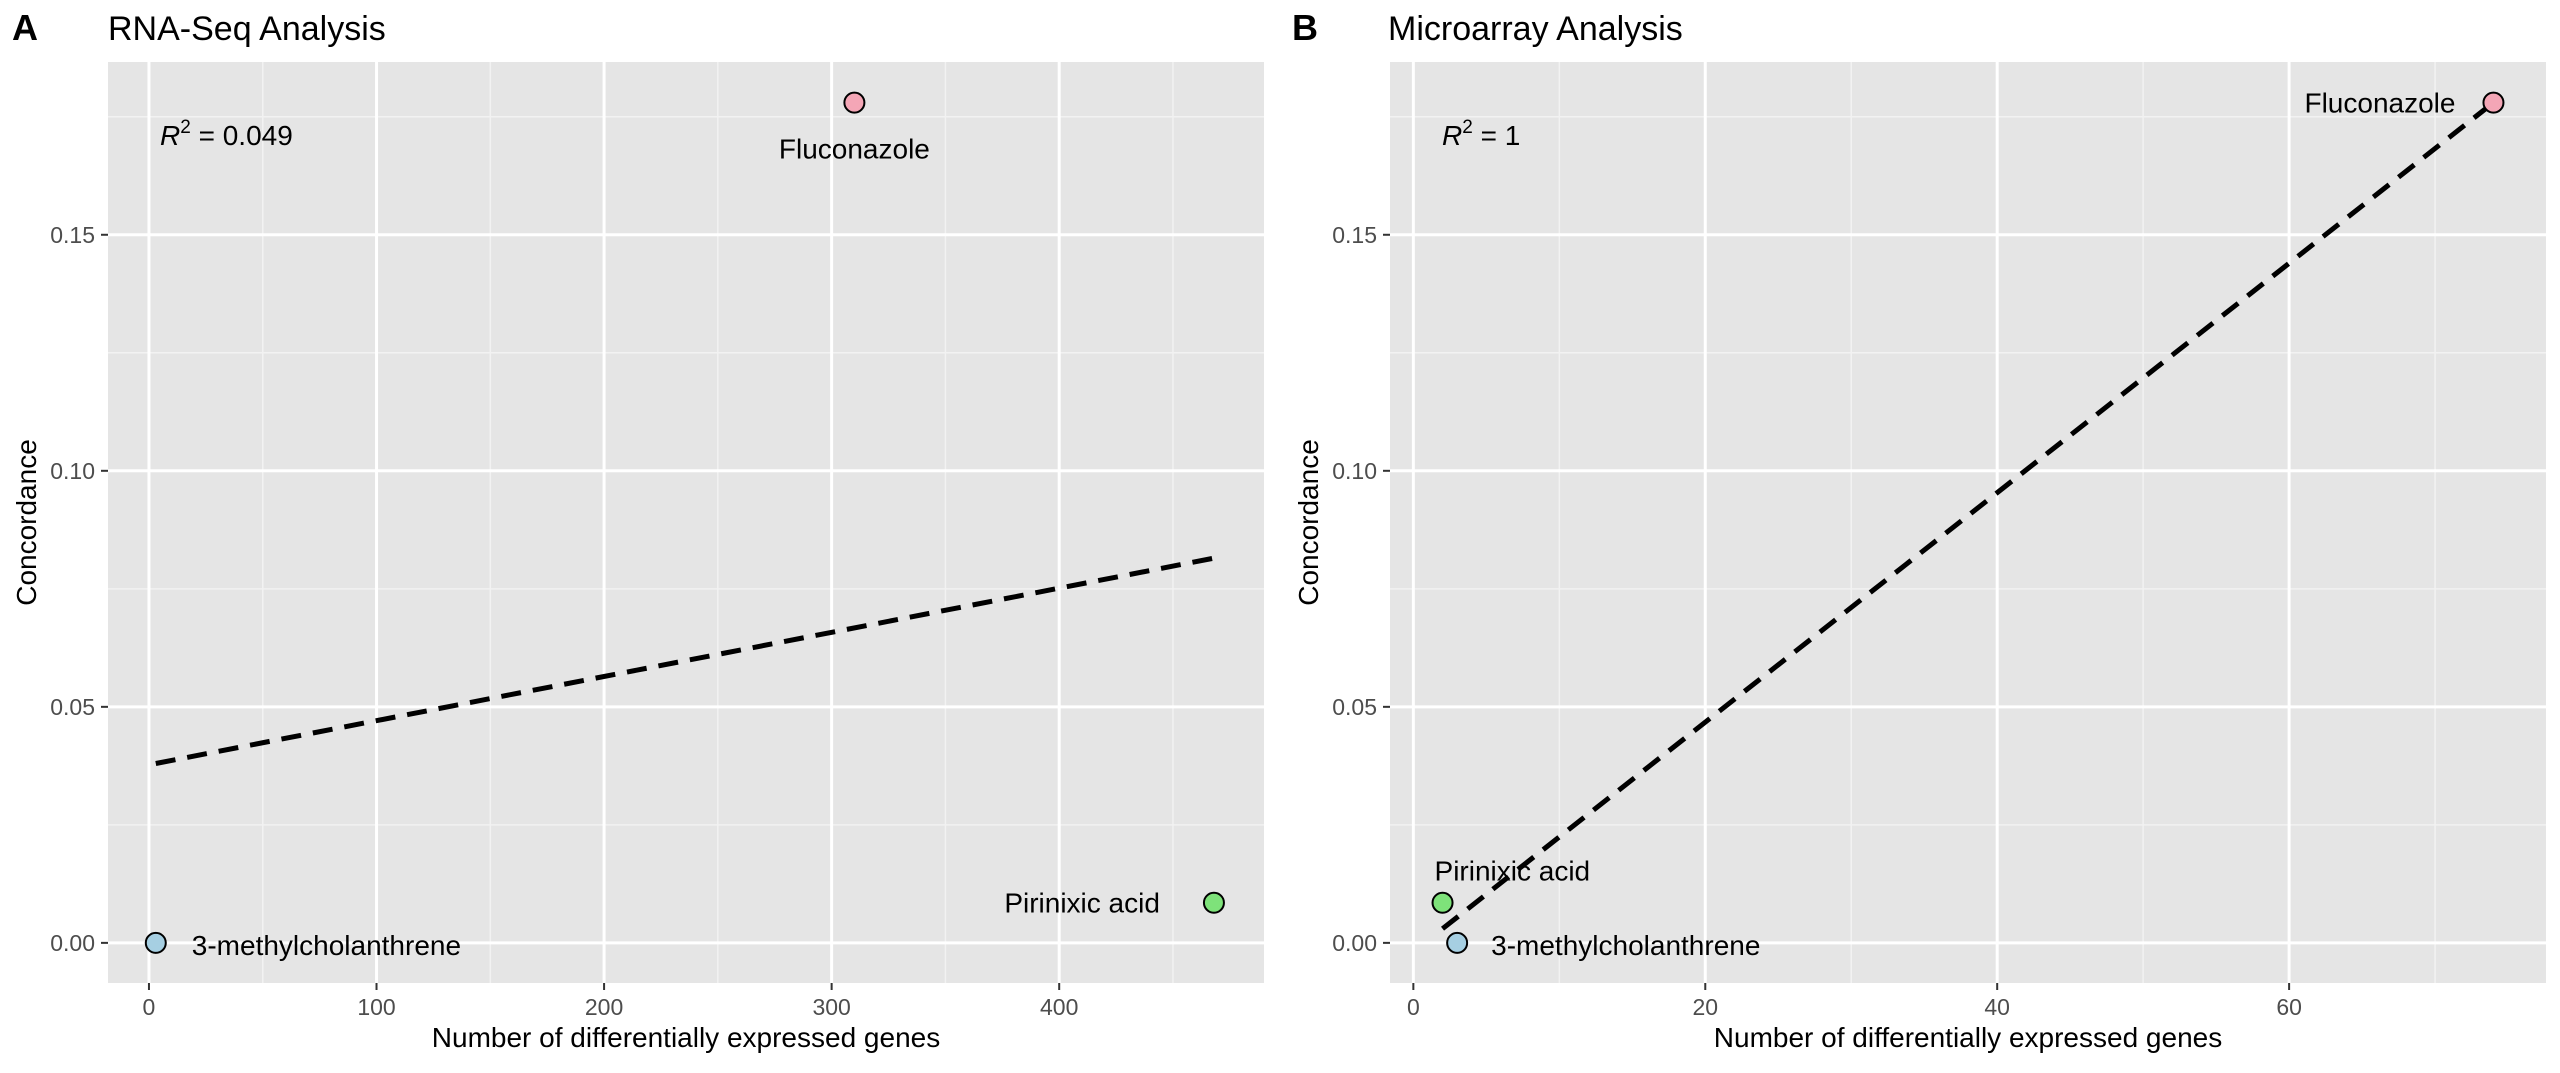 The image size is (2560, 1073). What do you see at coordinates (1059, 1007) in the screenshot?
I see `x-tick-label: 400` at bounding box center [1059, 1007].